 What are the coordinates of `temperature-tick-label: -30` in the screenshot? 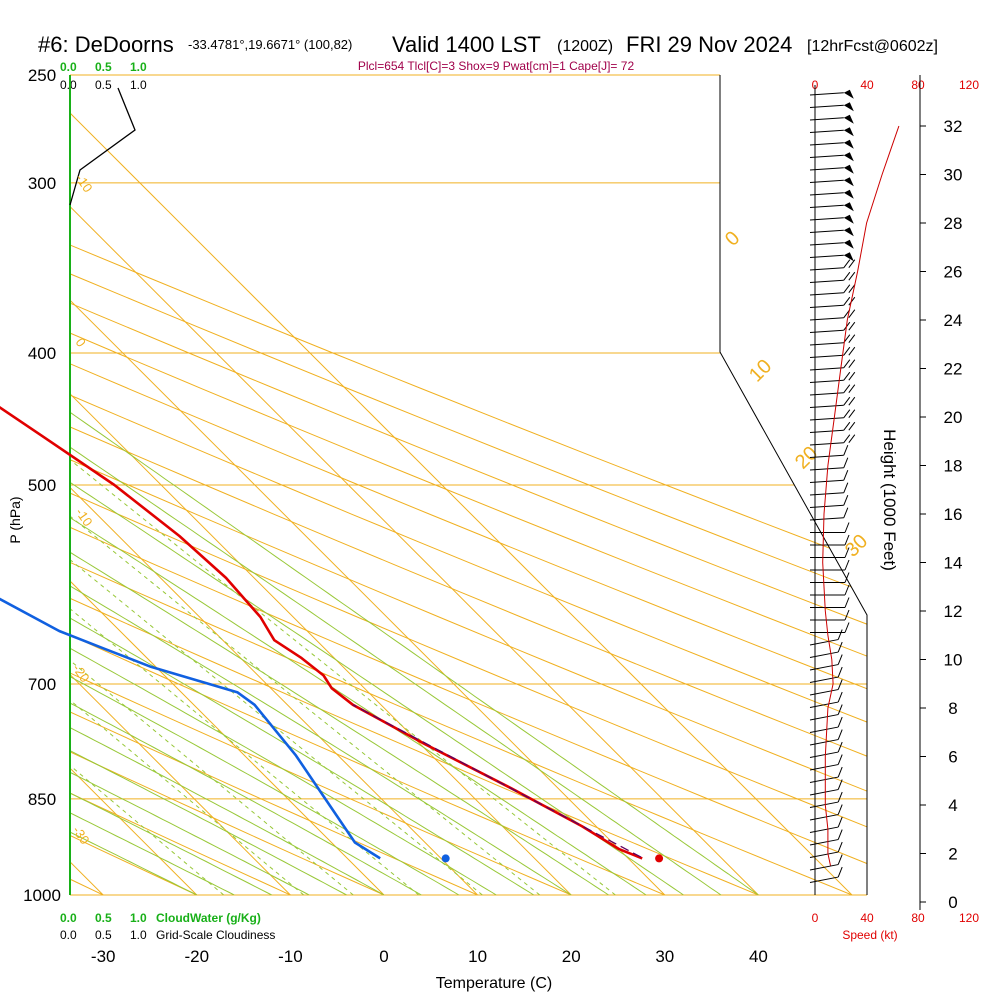 It's located at (103, 956).